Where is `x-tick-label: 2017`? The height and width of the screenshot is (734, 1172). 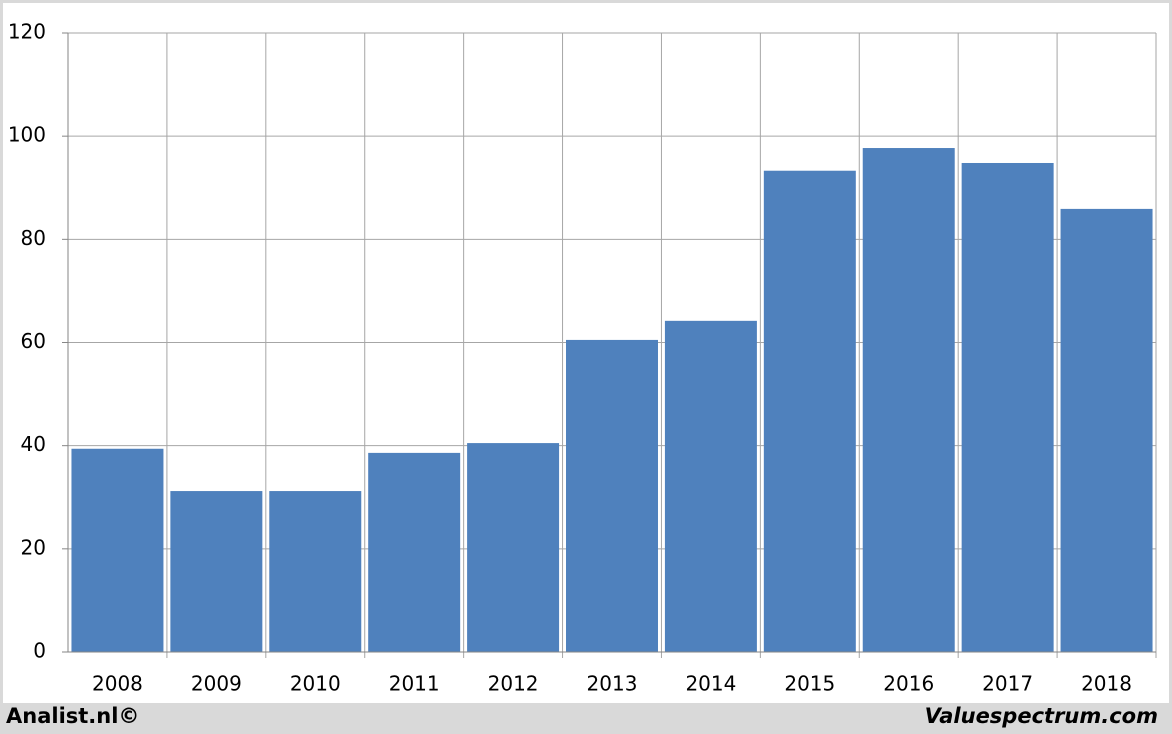 x-tick-label: 2017 is located at coordinates (1007, 684).